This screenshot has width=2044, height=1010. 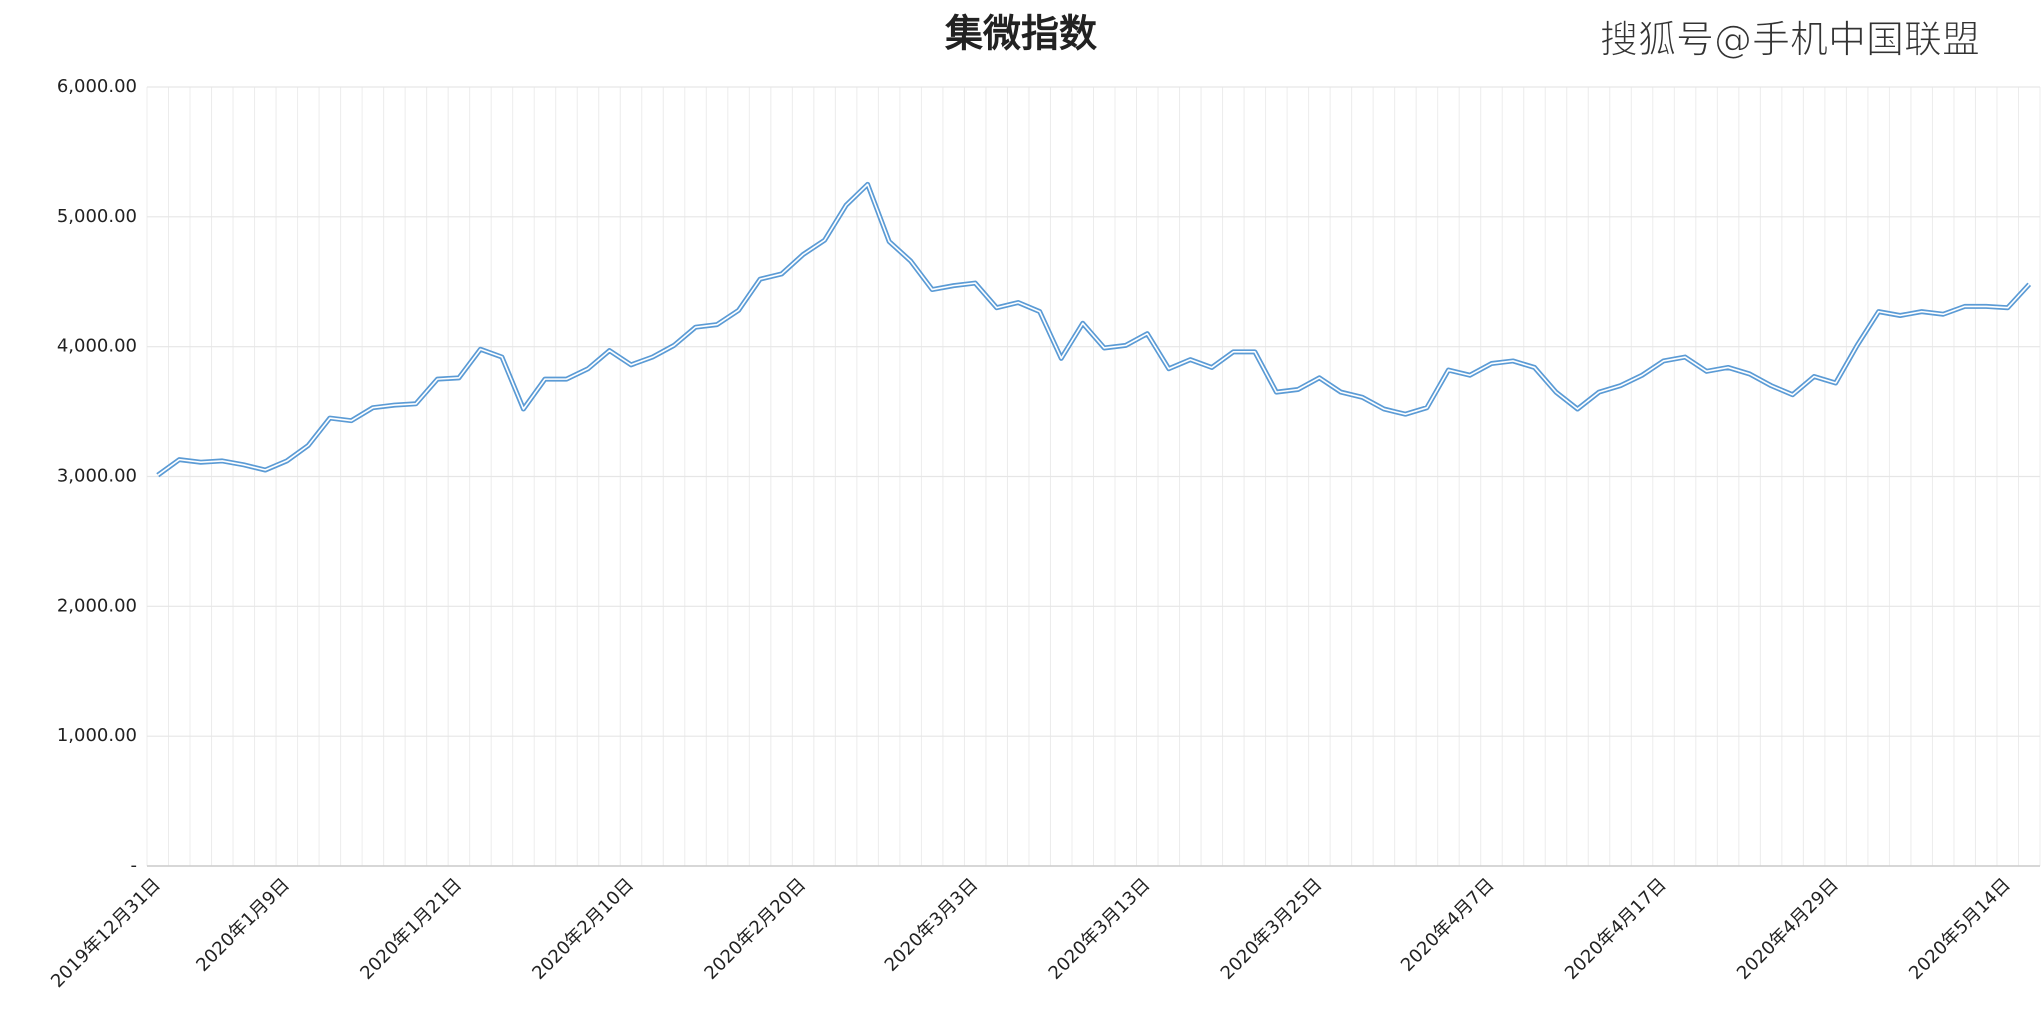 I want to click on y-tick-label: 6,000.00, so click(x=97, y=86).